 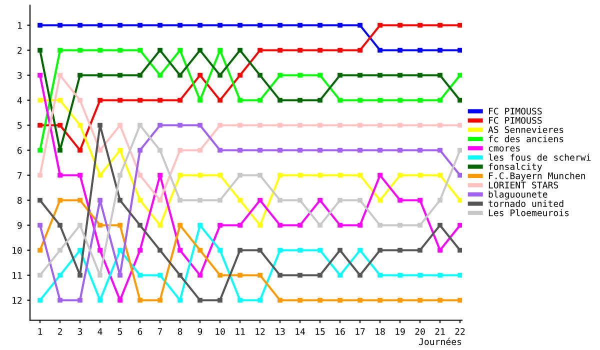 I want to click on x-tick-label: 19, so click(x=400, y=331).